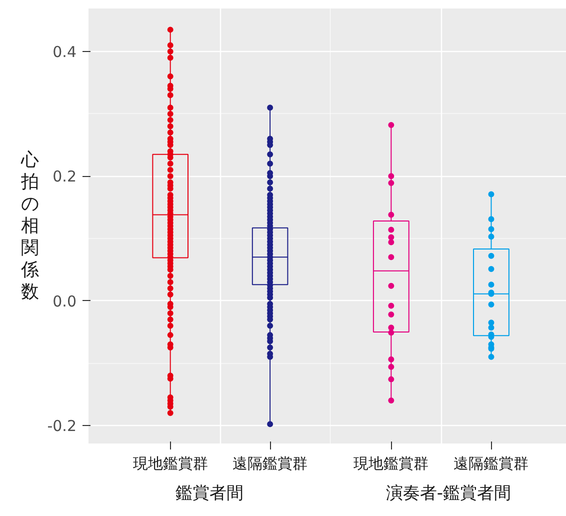  Describe the element at coordinates (64, 52) in the screenshot. I see `y-tick-label: 0.4` at that location.